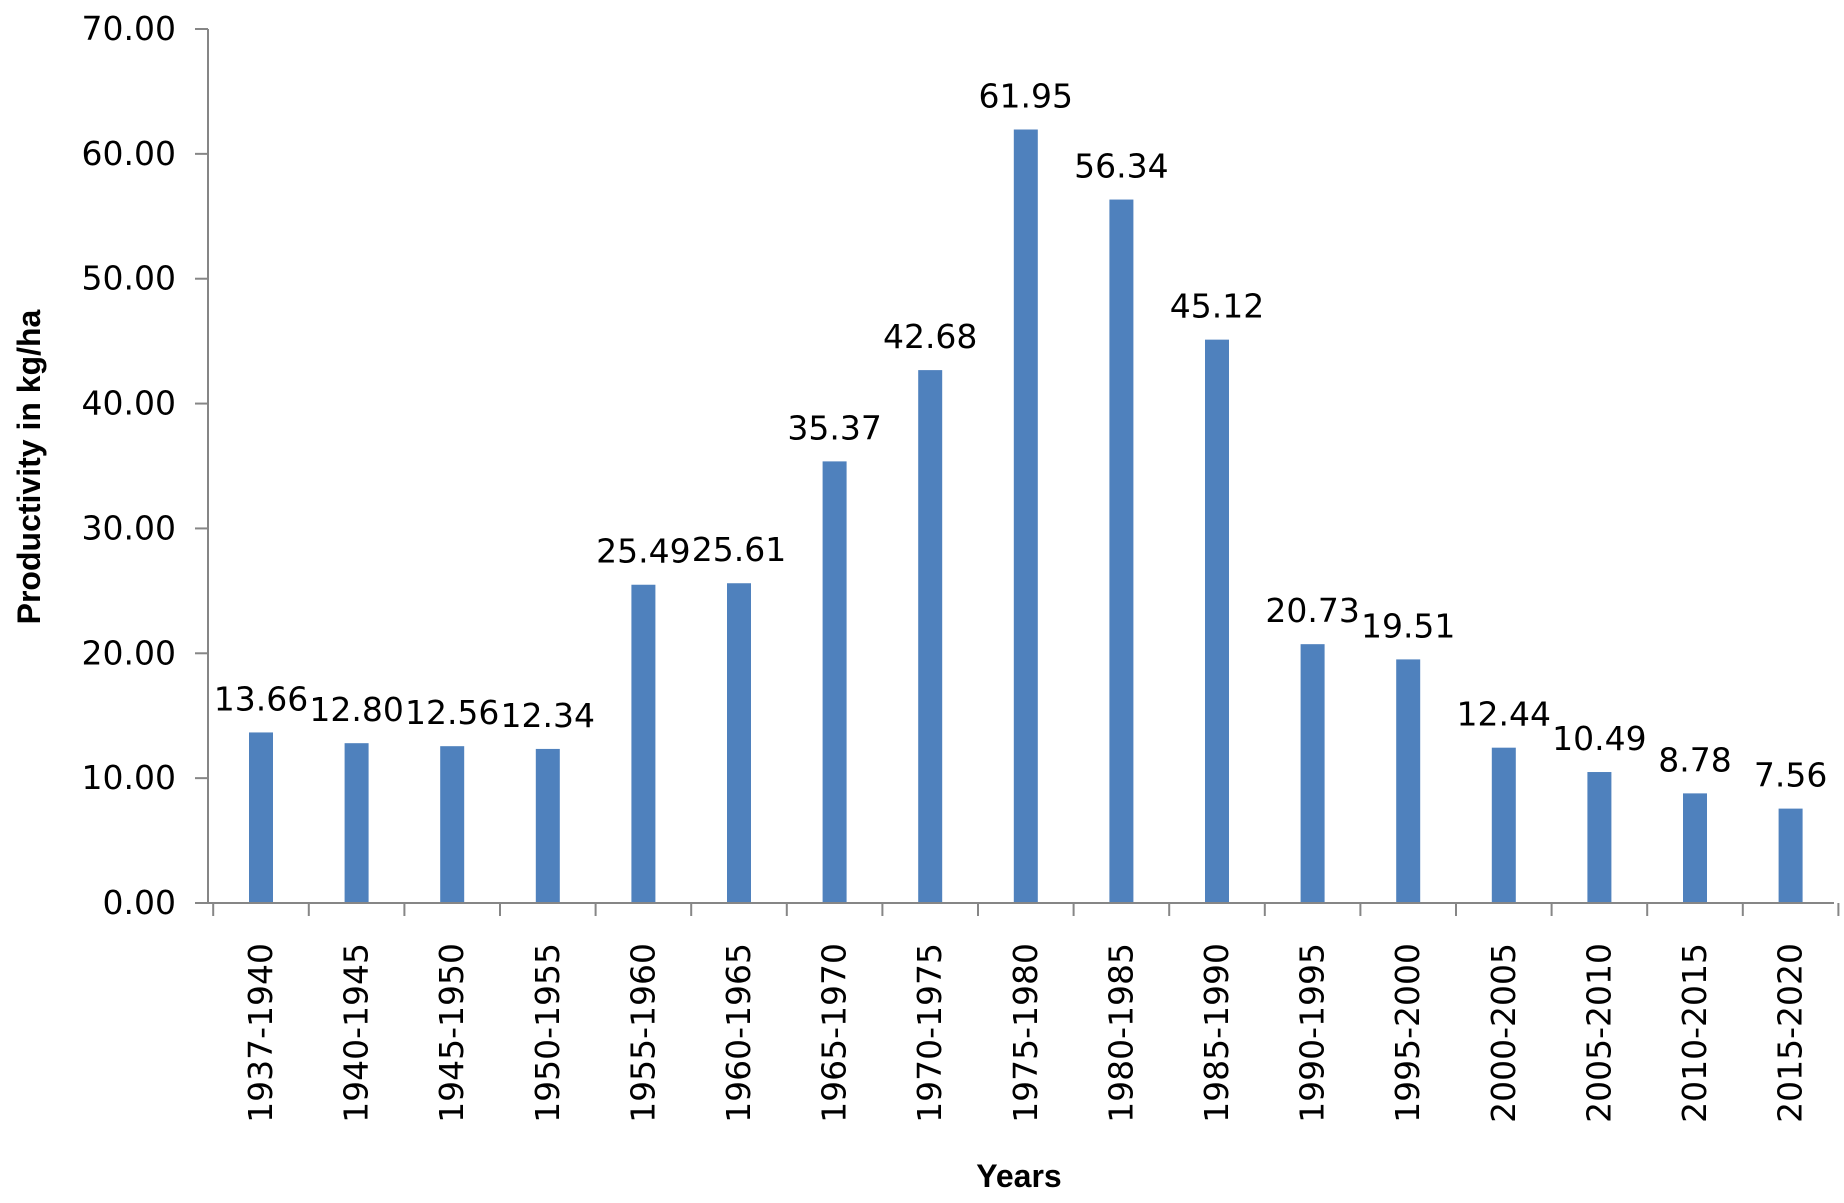  Describe the element at coordinates (834, 1033) in the screenshot. I see `x-tick-label: 1965-1970` at that location.